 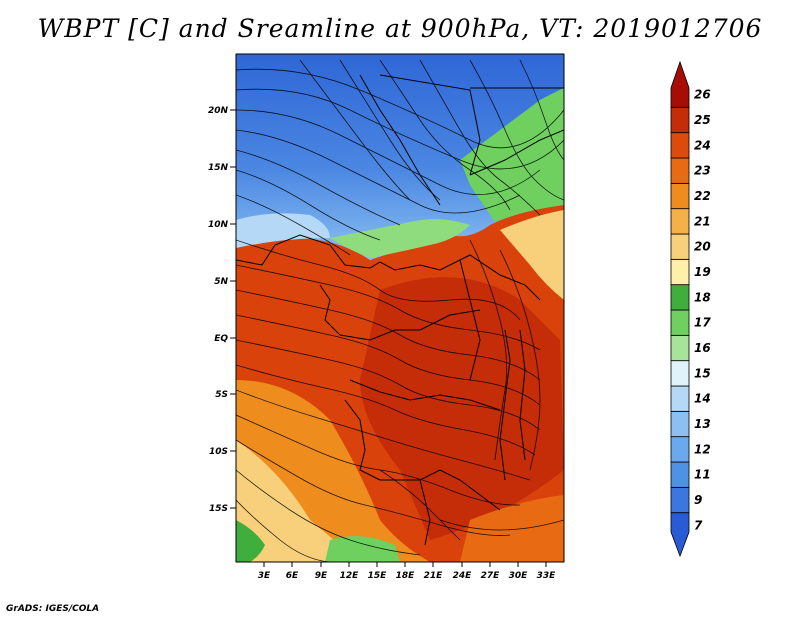 What do you see at coordinates (218, 452) in the screenshot?
I see `lat-label: 10S` at bounding box center [218, 452].